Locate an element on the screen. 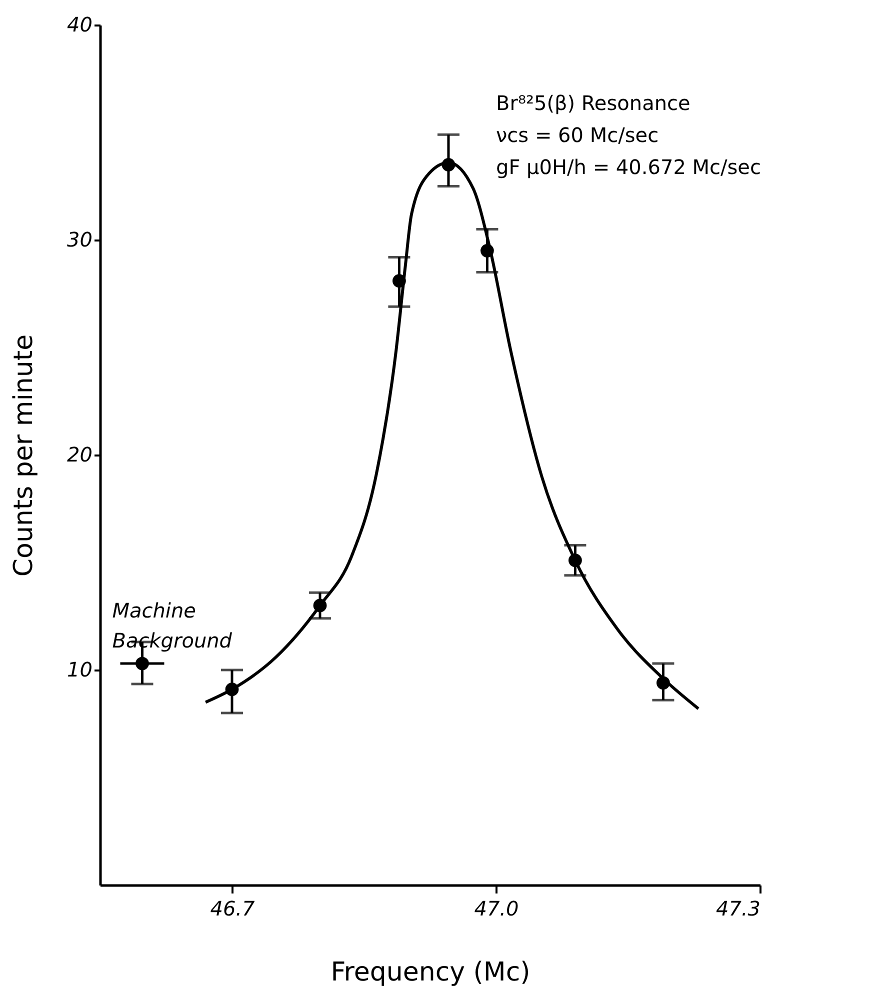  y-tick-label: 20 is located at coordinates (79, 454).